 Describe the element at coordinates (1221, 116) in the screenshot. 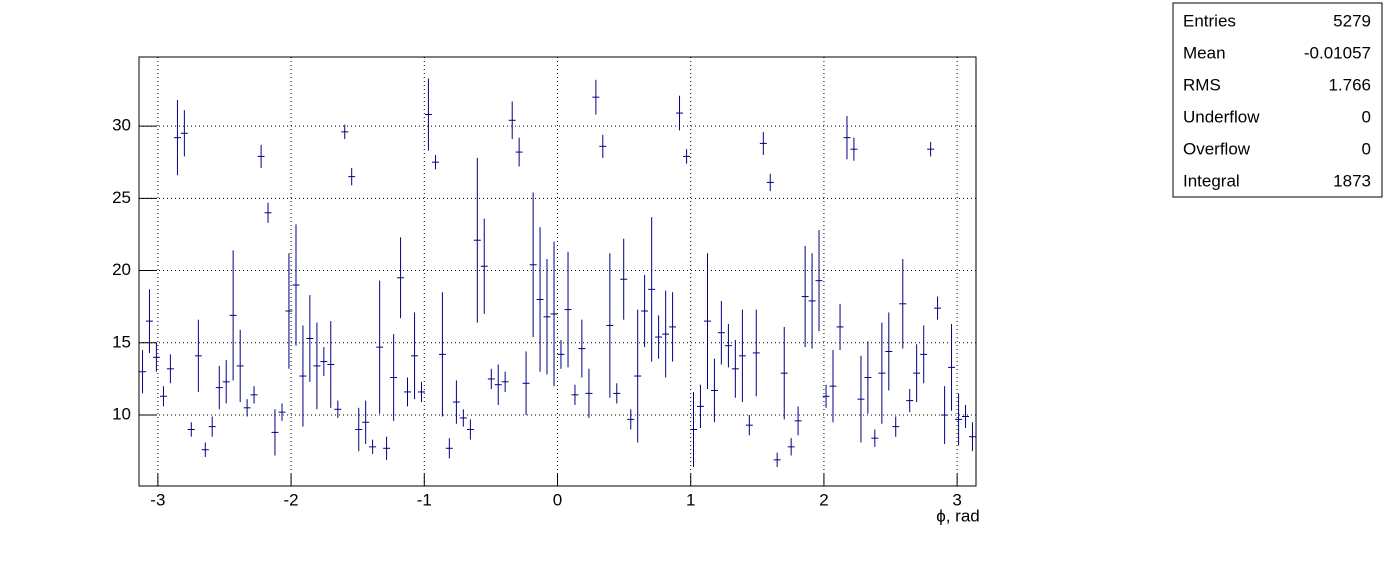

I see `stats-label: Underflow` at that location.